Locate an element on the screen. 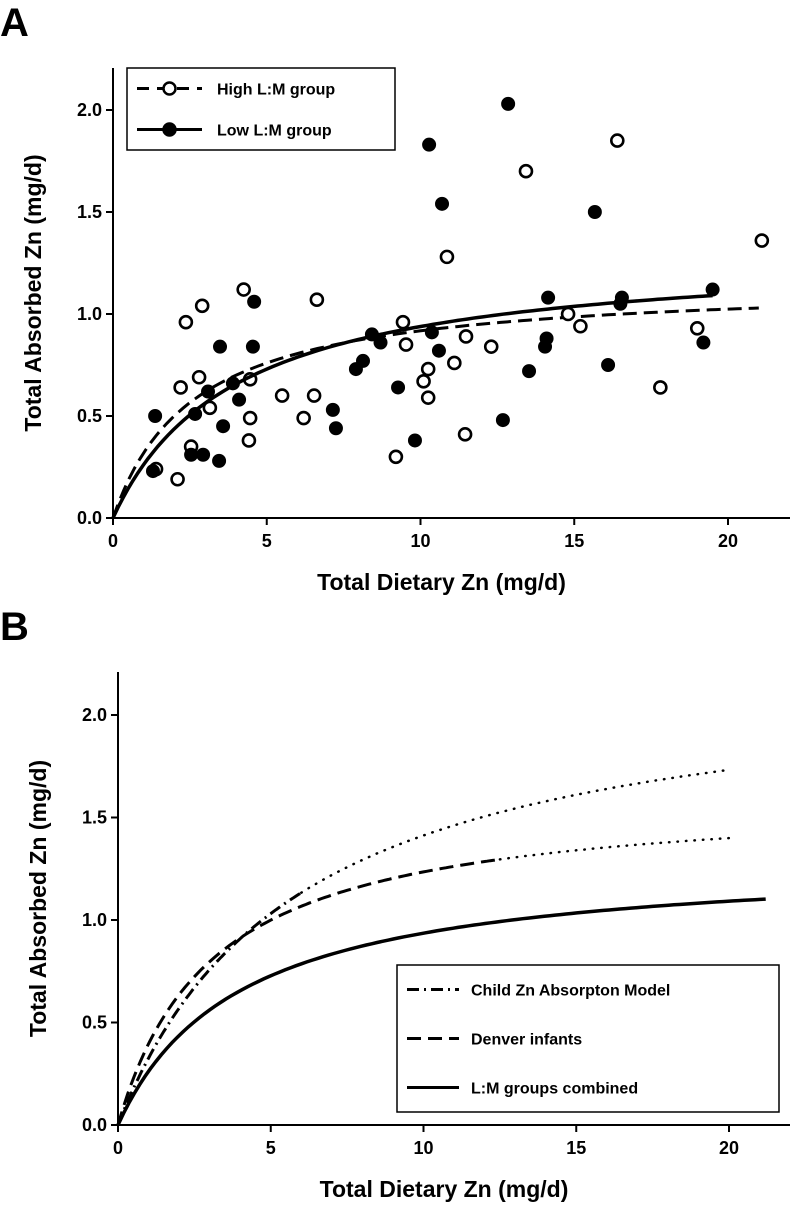 The image size is (794, 1208). legend: High L:M group Low L:M group is located at coordinates (261, 109).